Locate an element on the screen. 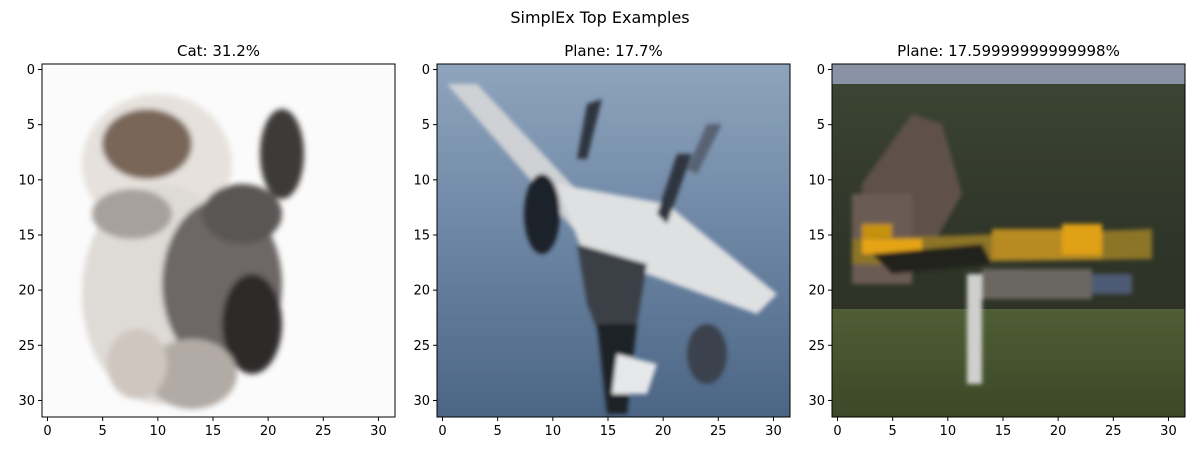 This screenshot has width=1200, height=454. panel-2-yticks: 0 5 10 15 20 25 30 is located at coordinates (425, 236).